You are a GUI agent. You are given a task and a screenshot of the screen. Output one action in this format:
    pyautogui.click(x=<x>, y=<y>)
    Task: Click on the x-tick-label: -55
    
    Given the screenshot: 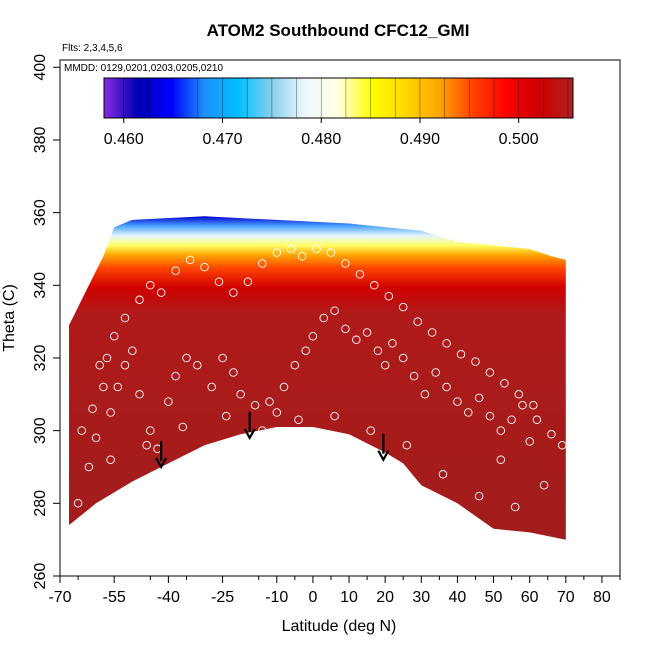 What is the action you would take?
    pyautogui.click(x=114, y=597)
    